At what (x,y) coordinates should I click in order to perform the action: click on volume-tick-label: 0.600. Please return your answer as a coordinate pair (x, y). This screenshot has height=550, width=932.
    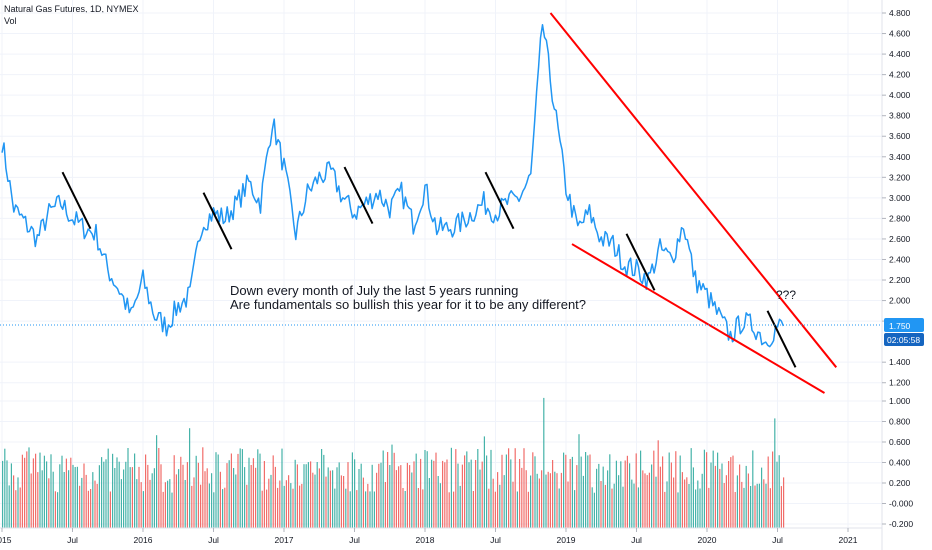
    Looking at the image, I should click on (900, 442).